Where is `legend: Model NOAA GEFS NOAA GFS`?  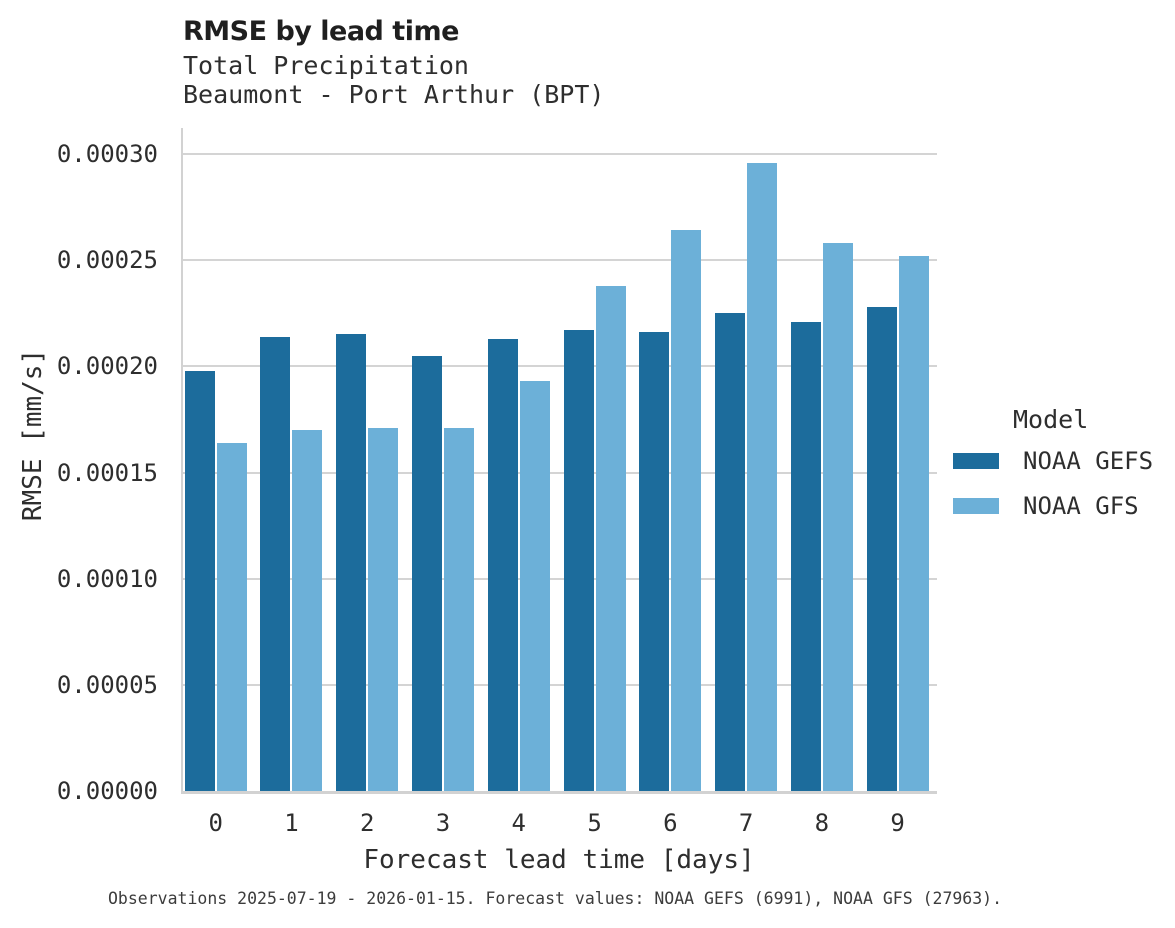
legend: Model NOAA GEFS NOAA GFS is located at coordinates (1063, 471).